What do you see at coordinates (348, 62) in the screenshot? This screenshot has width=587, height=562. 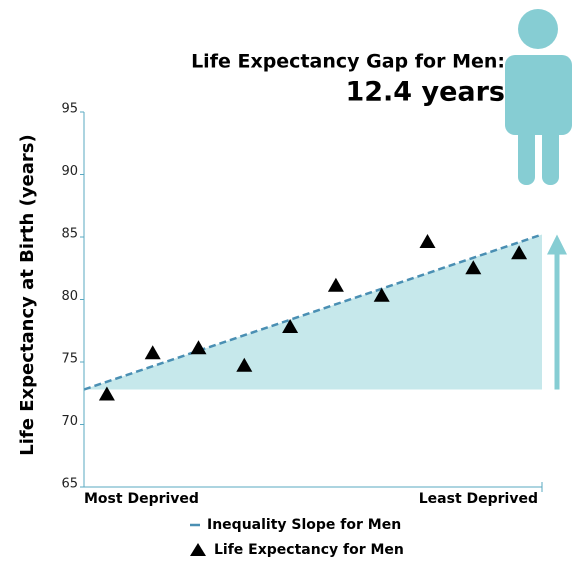 I see `chart-title: Life Expectancy Gap for Men:` at bounding box center [348, 62].